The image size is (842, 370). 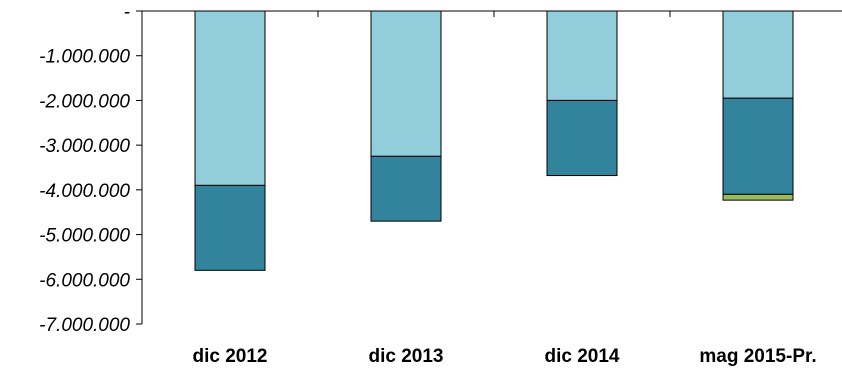 What do you see at coordinates (230, 356) in the screenshot?
I see `x-tick-label: dic 2012` at bounding box center [230, 356].